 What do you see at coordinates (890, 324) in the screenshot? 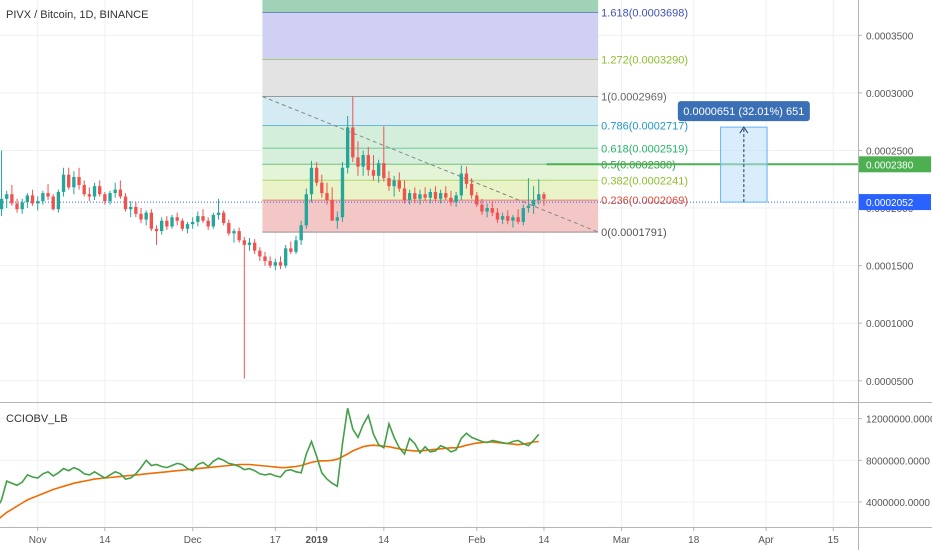
I see `y-tick-label: 0.0001000` at bounding box center [890, 324].